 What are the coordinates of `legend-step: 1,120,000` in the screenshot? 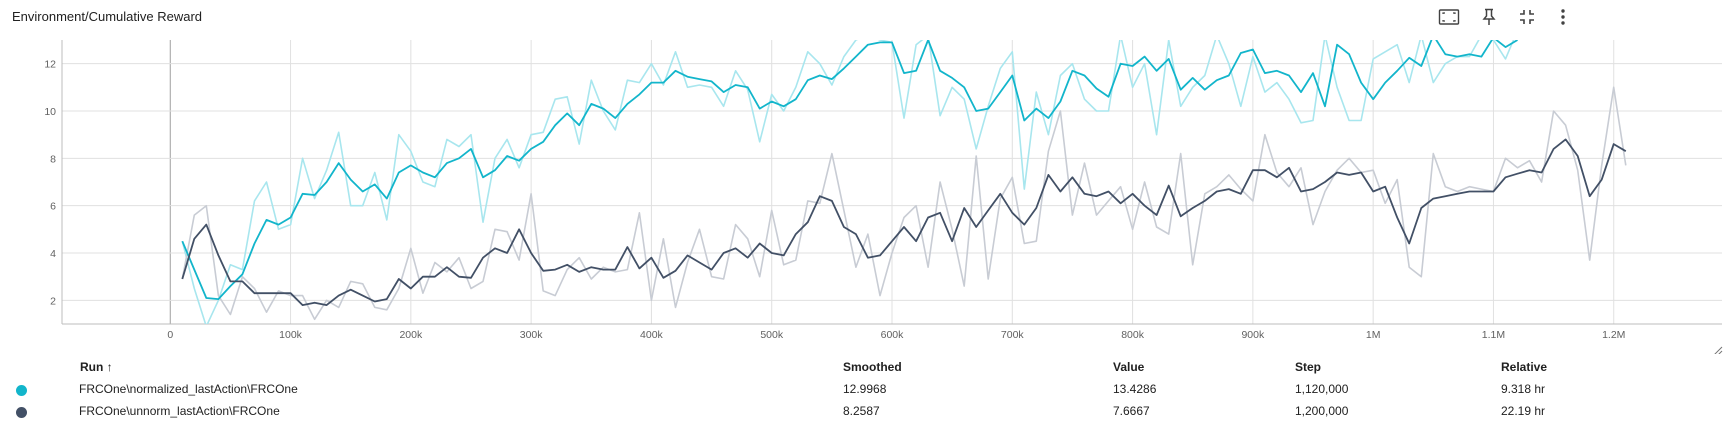 It's located at (1322, 389).